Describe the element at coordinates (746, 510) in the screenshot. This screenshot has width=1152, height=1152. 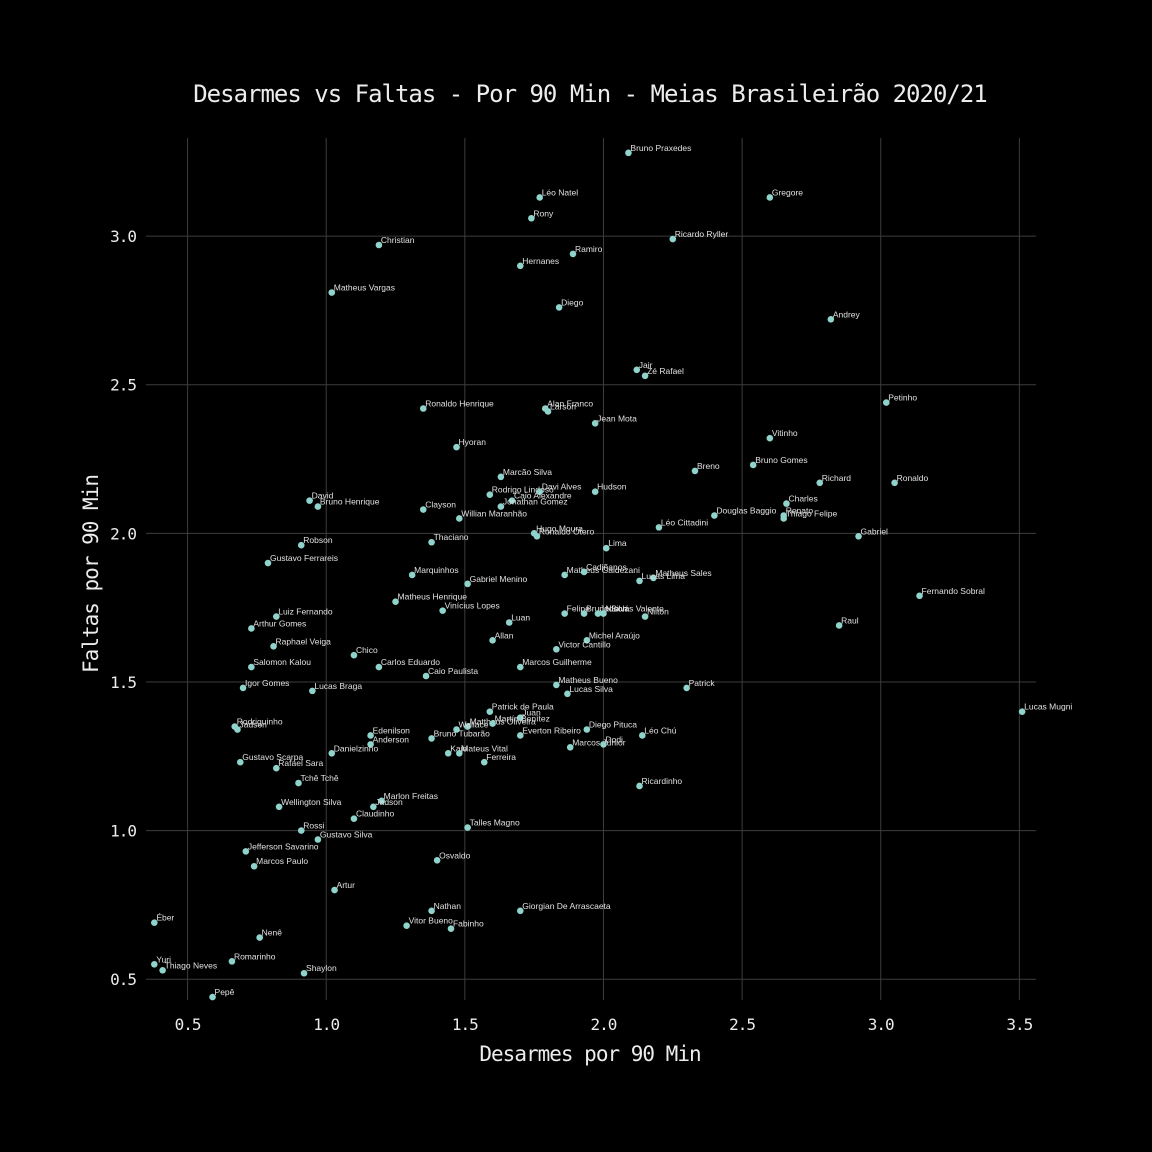
I see `data-point-label: Douglas Baggio` at that location.